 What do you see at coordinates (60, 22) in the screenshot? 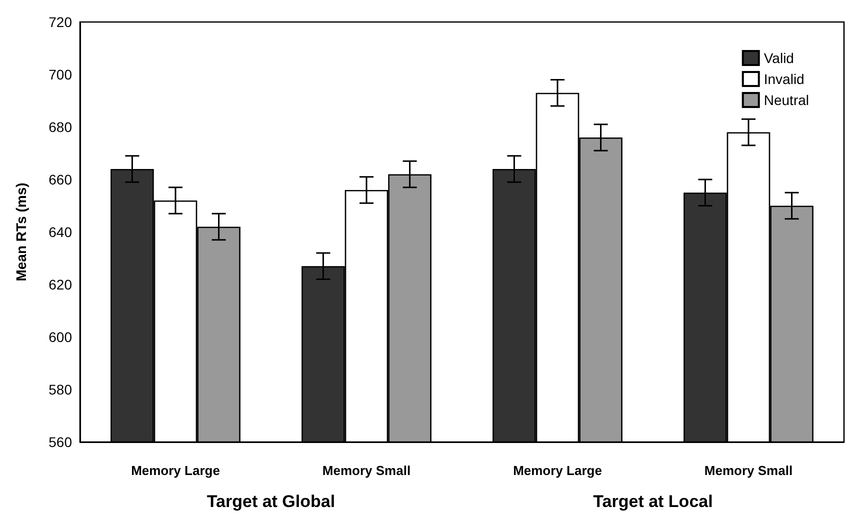
I see `y-tick-label: 720` at bounding box center [60, 22].